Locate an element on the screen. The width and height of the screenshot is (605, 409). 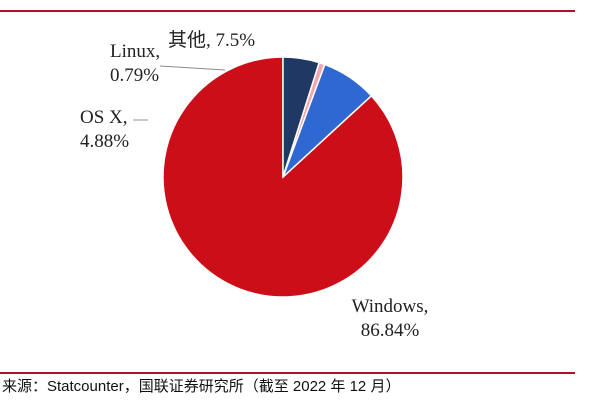
bottom-rule is located at coordinates (287, 373).